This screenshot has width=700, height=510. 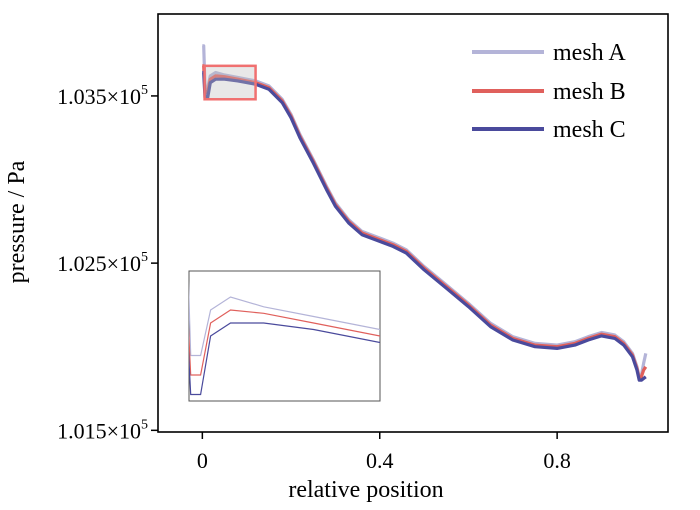 I want to click on inset-layer, so click(x=284, y=338).